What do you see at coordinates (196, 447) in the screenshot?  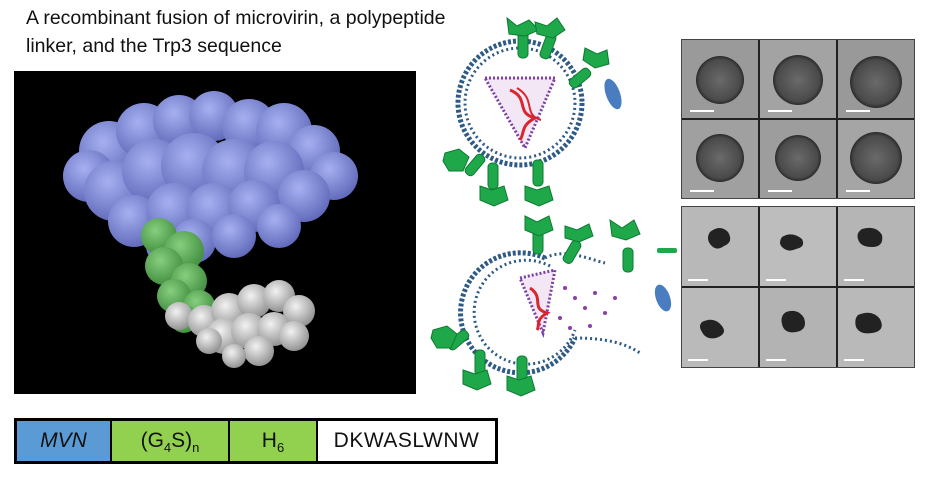 I see `linker-subn: n` at bounding box center [196, 447].